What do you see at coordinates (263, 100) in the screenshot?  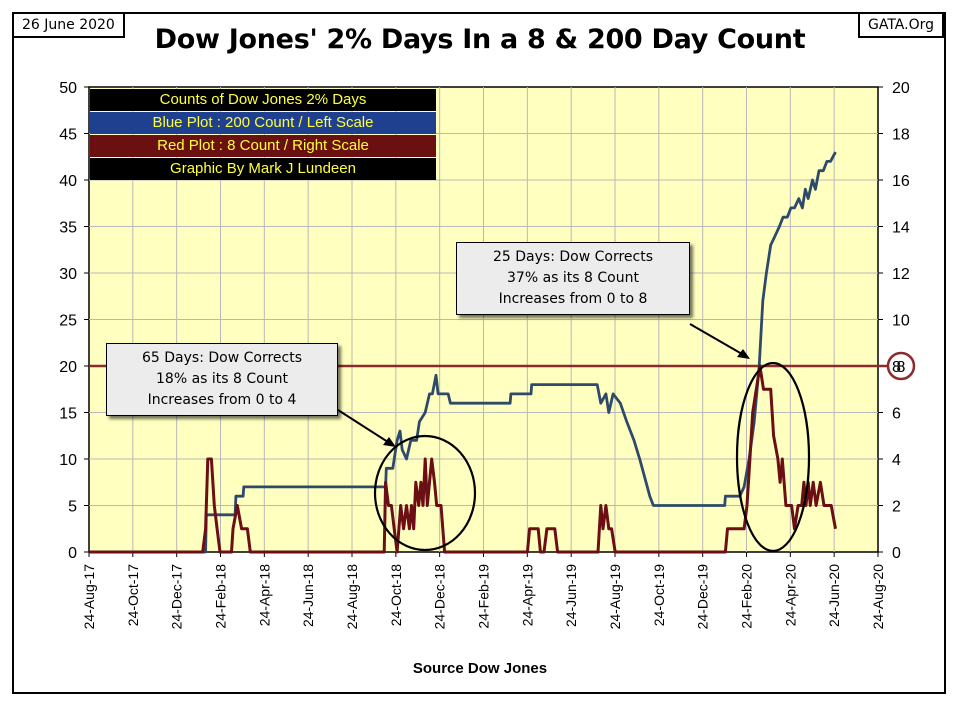 I see `legend-row-0: Counts of Dow Jones 2% Days` at bounding box center [263, 100].